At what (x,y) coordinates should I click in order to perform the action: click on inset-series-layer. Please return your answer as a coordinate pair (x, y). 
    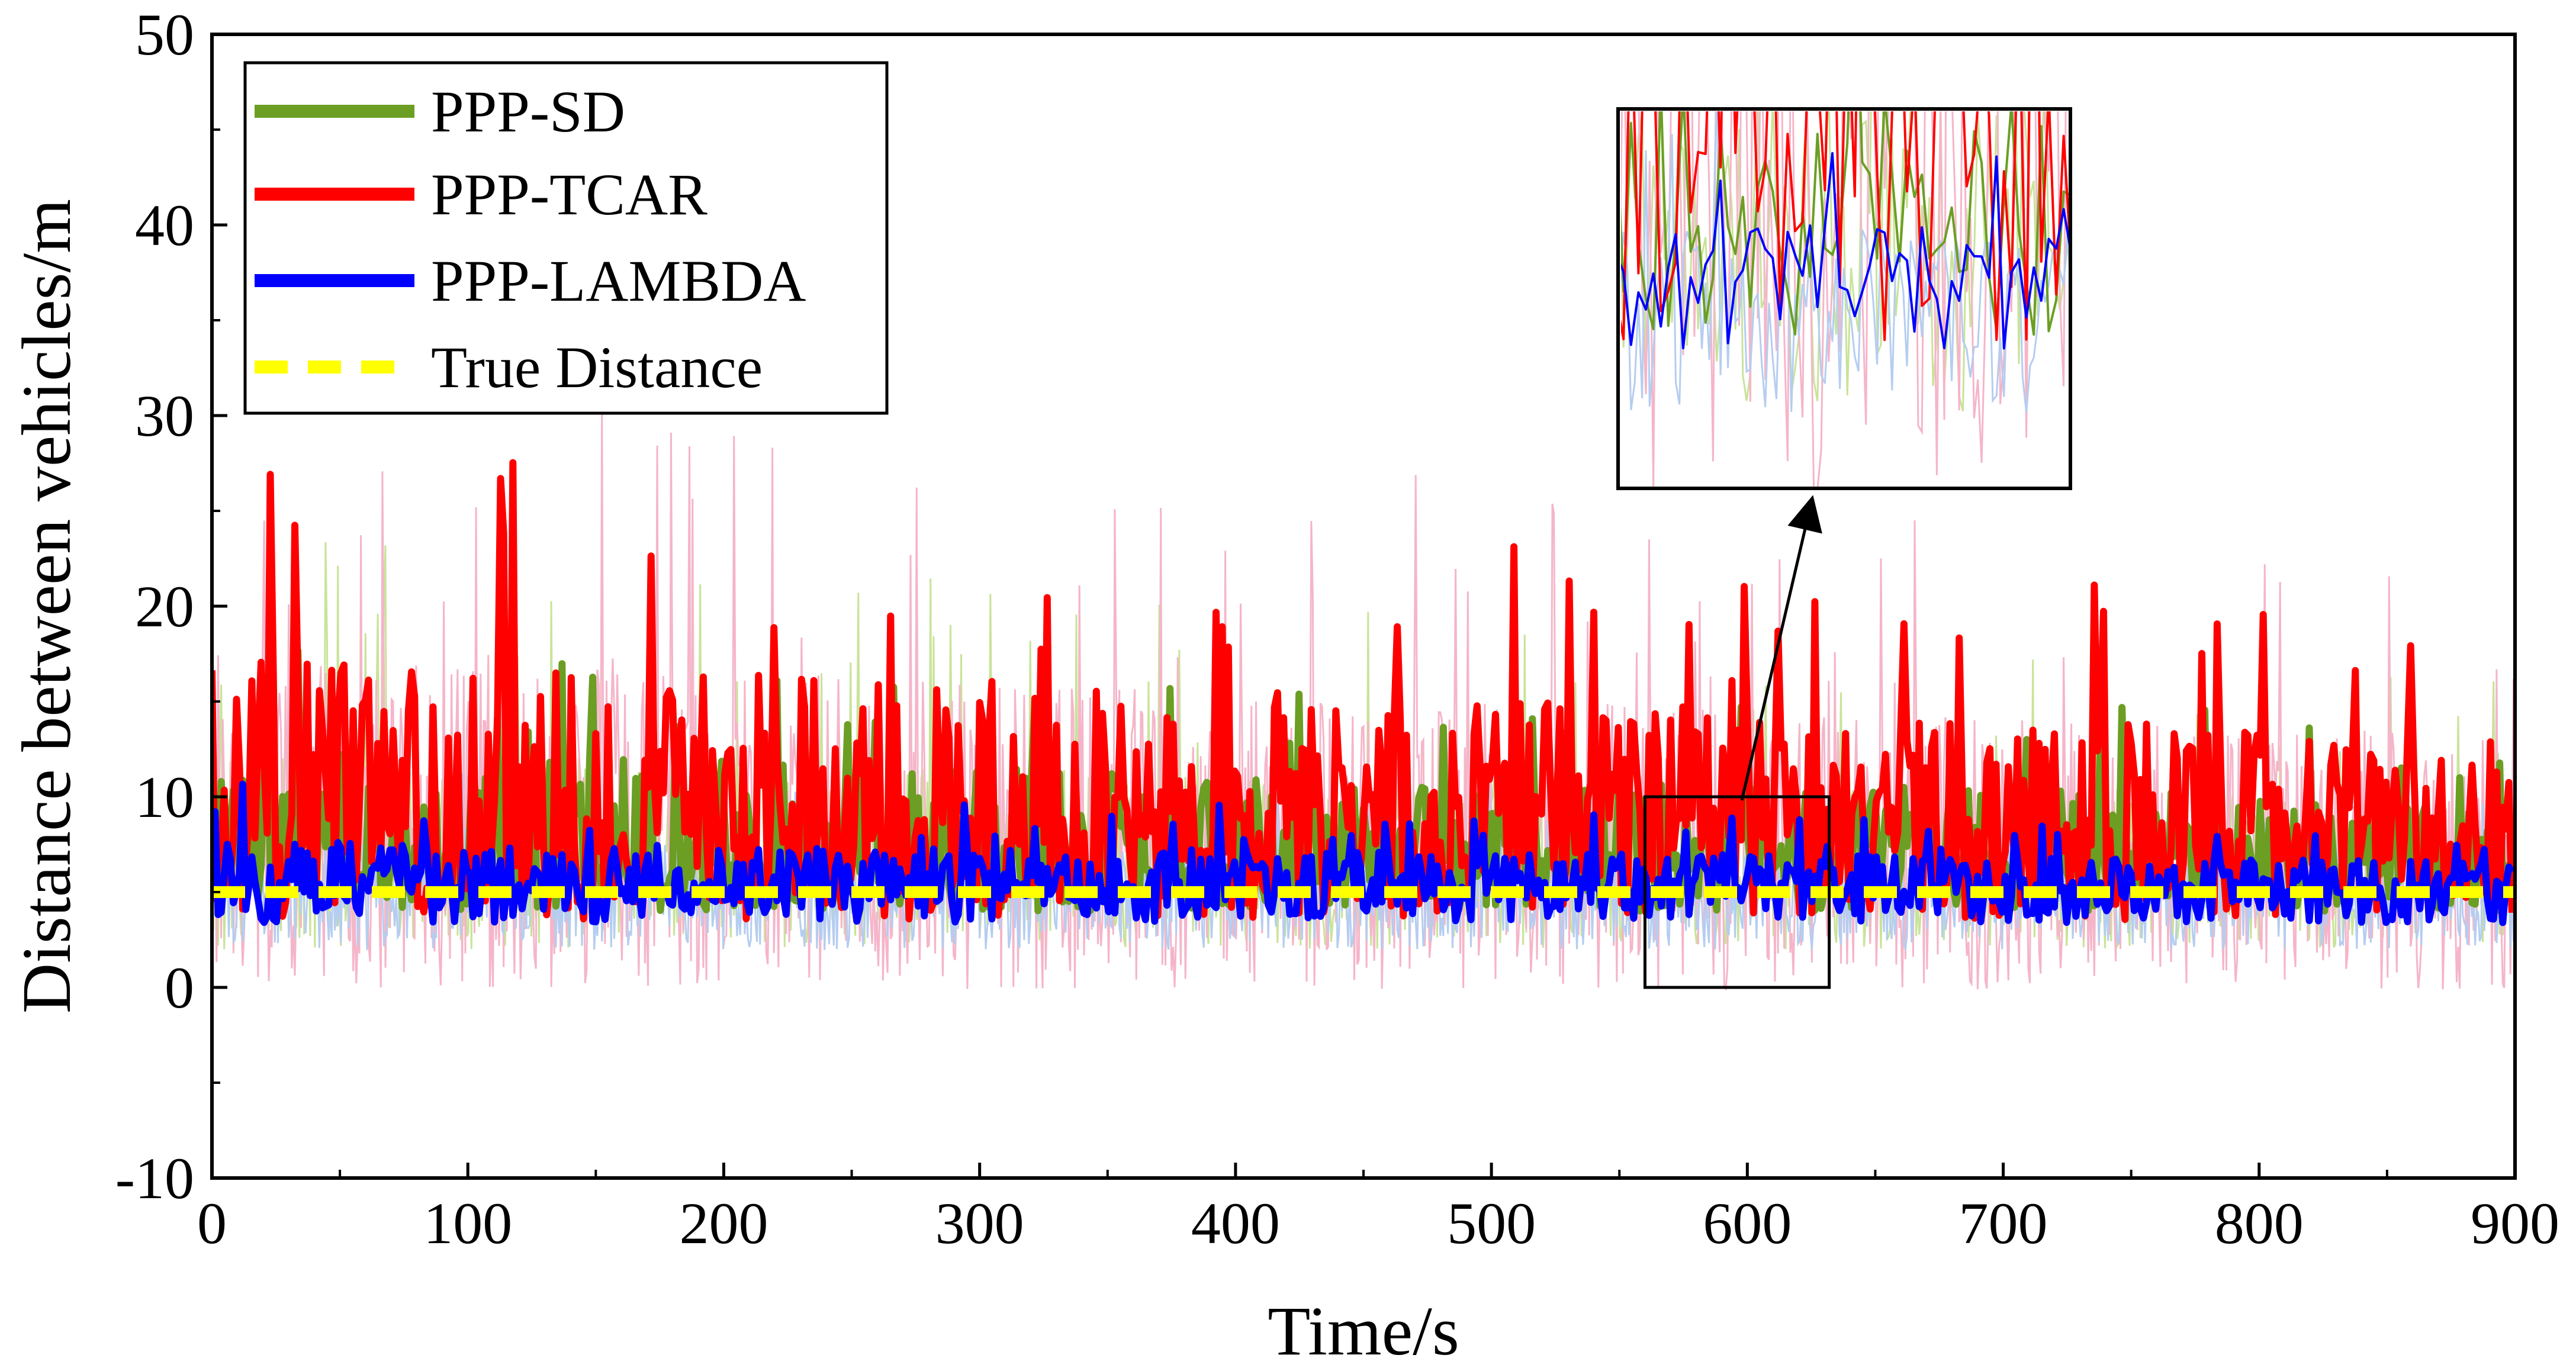
    Looking at the image, I should click on (1845, 299).